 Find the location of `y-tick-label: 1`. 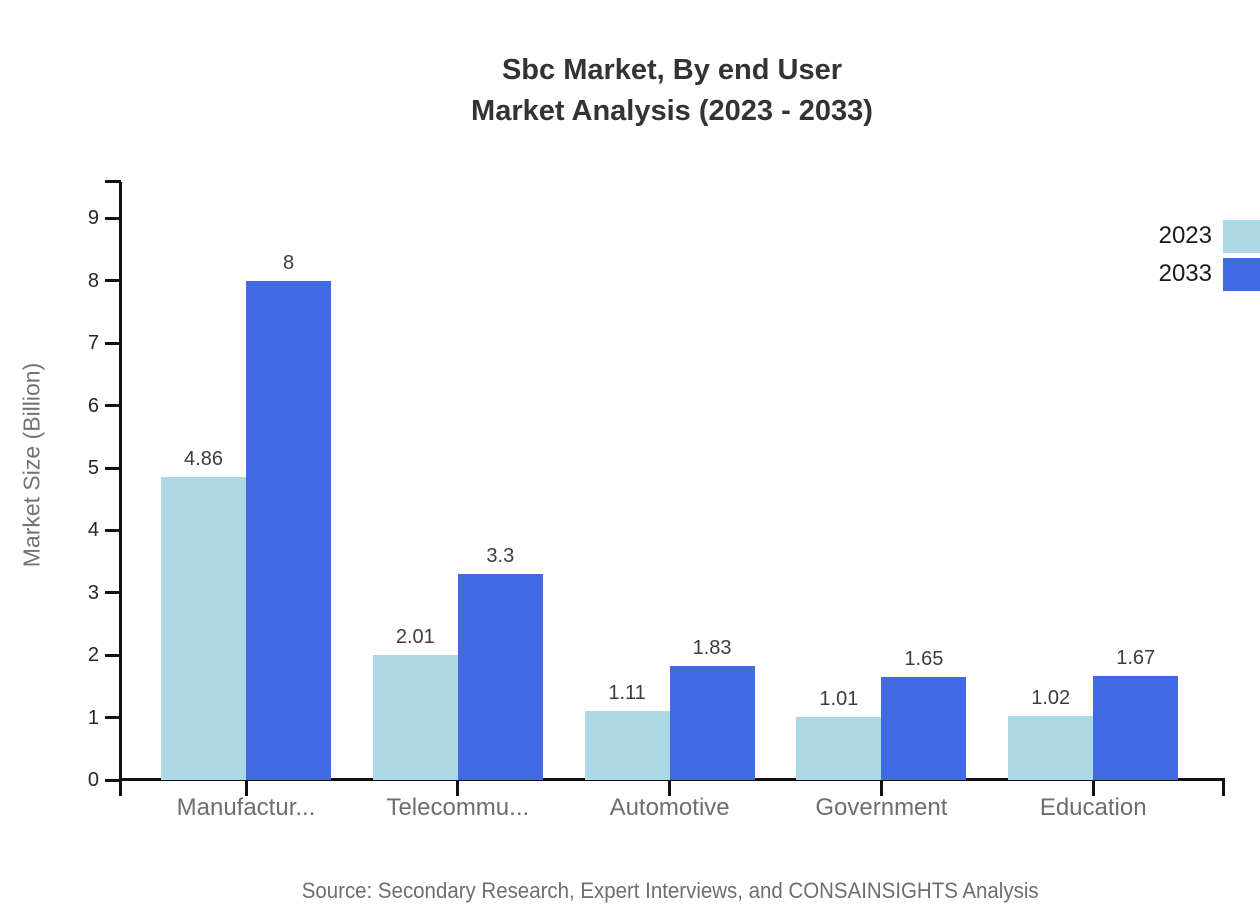

y-tick-label: 1 is located at coordinates (93, 717).